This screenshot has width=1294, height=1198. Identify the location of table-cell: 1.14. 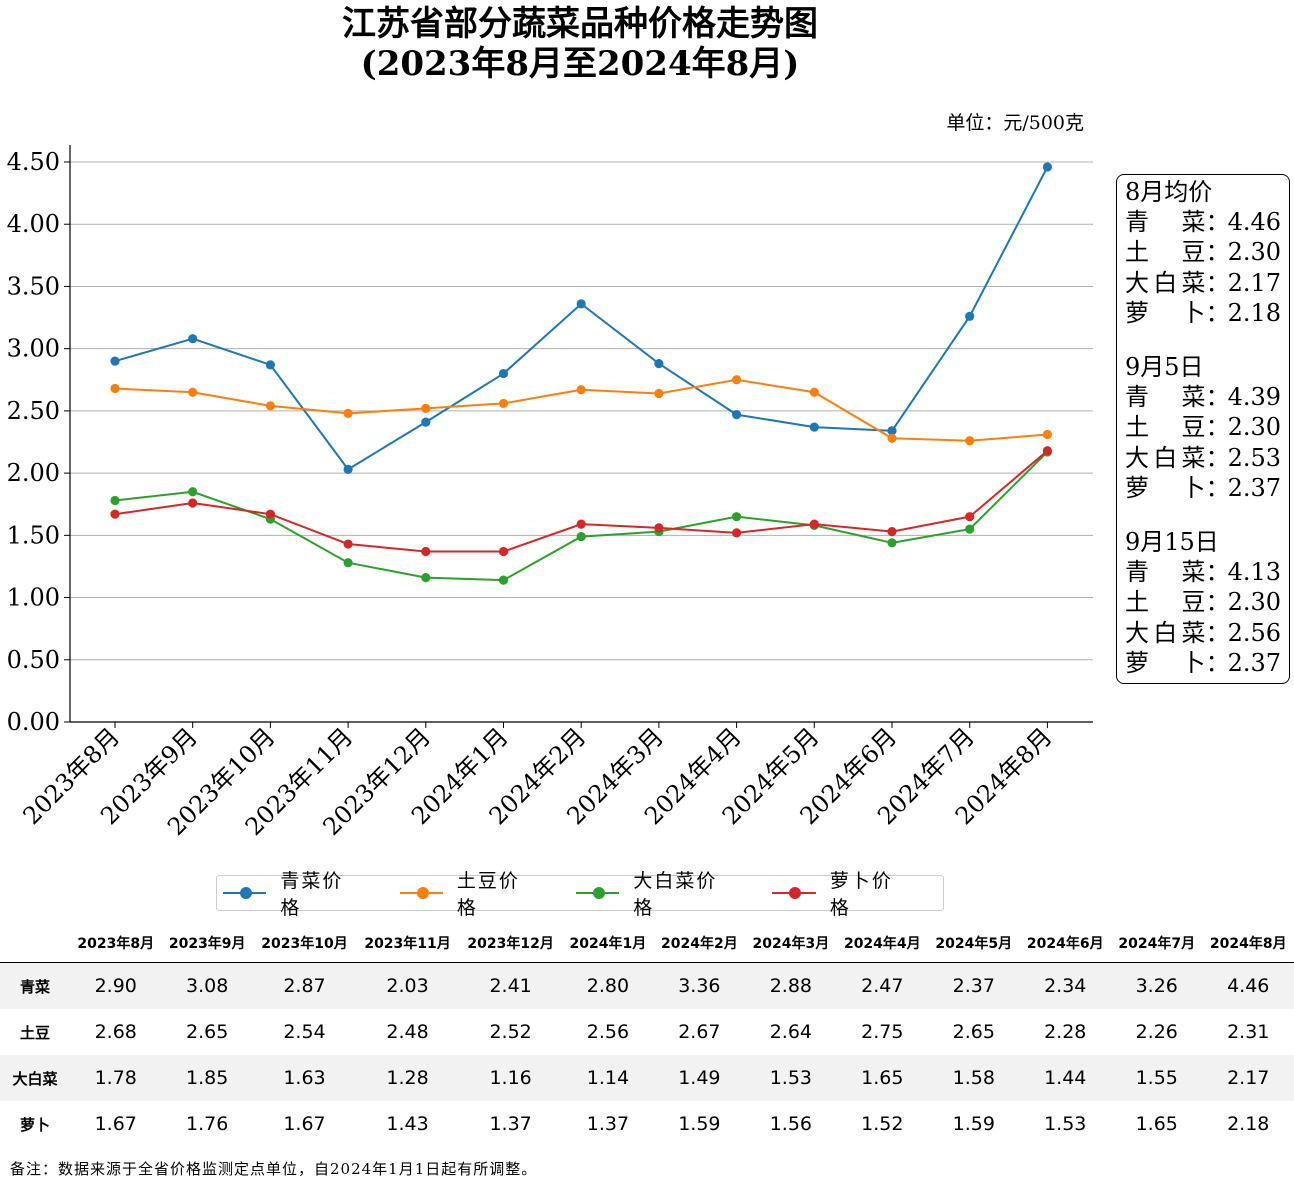
(608, 1078).